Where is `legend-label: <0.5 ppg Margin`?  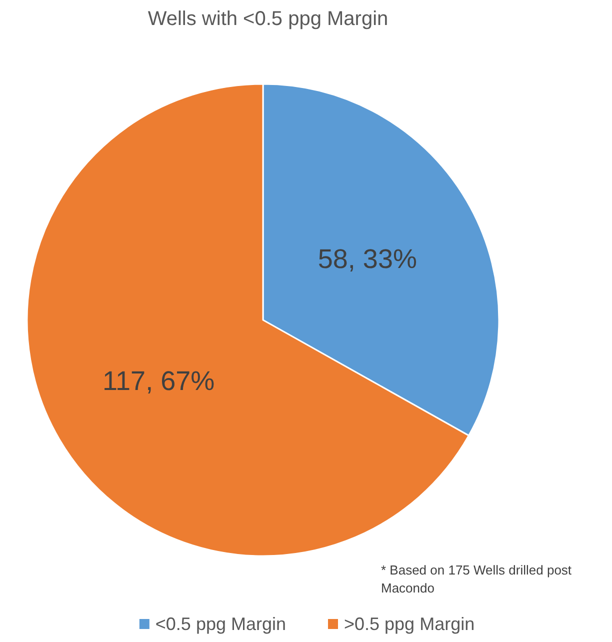
legend-label: <0.5 ppg Margin is located at coordinates (220, 624).